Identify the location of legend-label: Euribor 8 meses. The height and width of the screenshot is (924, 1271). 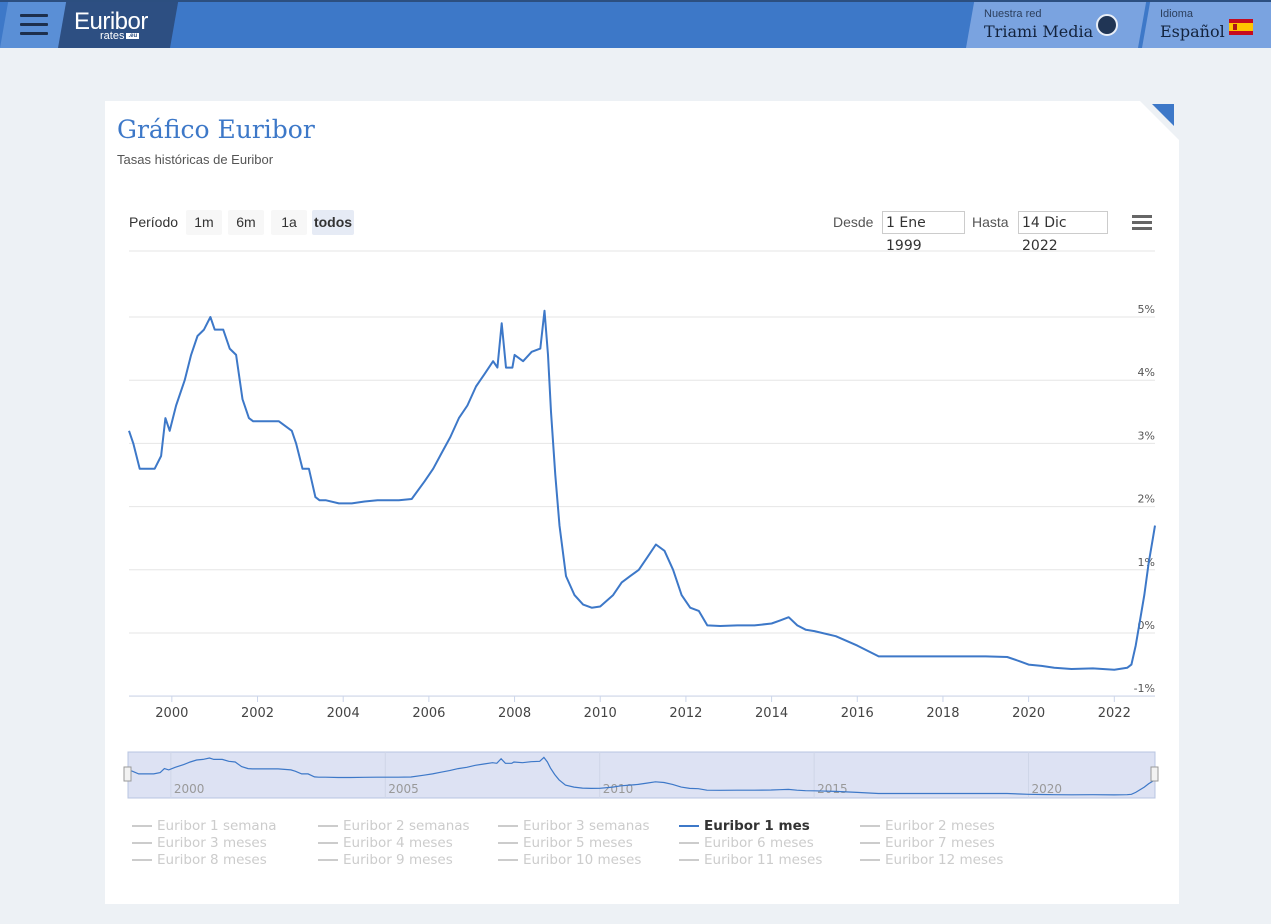
(212, 860).